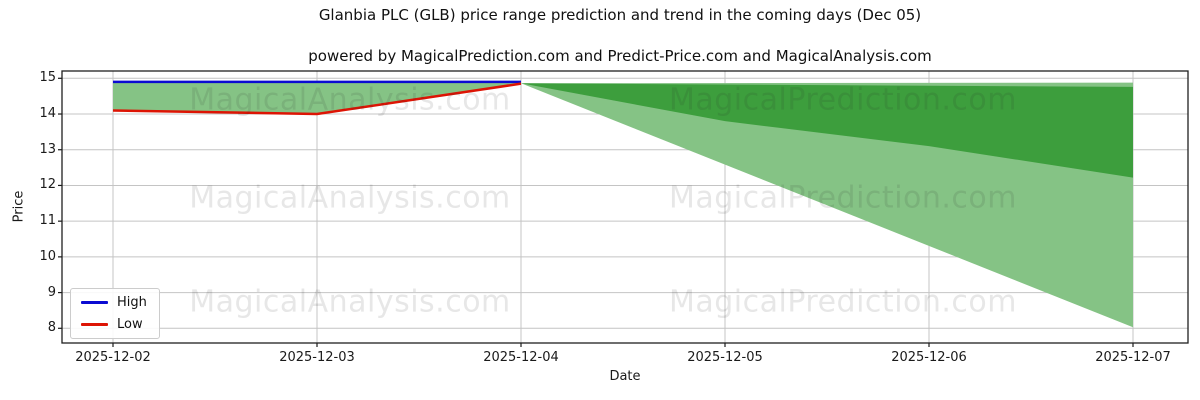 The image size is (1200, 400). Describe the element at coordinates (94, 324) in the screenshot. I see `low-line-swatch` at that location.